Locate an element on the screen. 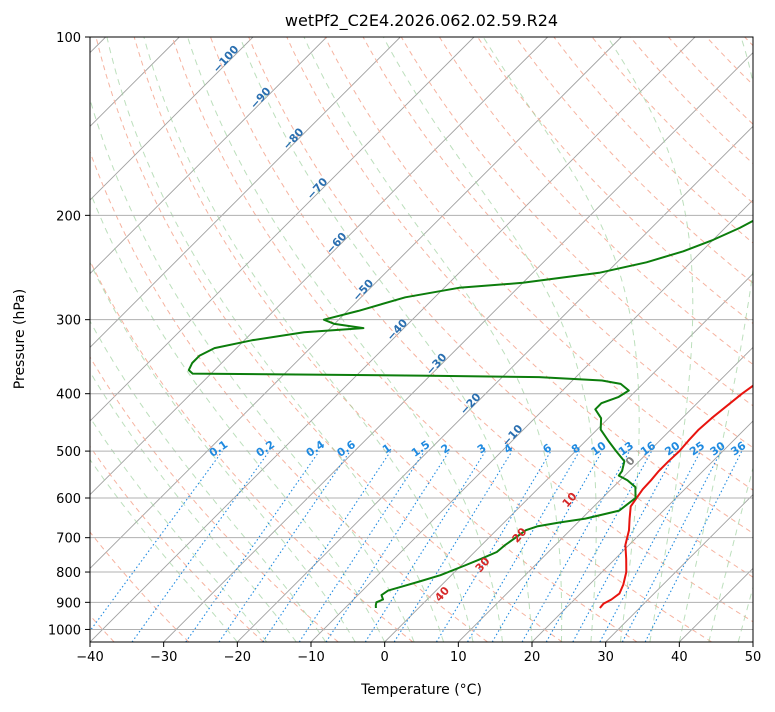 This screenshot has width=775, height=712. x-tick-label: −30 is located at coordinates (163, 657).